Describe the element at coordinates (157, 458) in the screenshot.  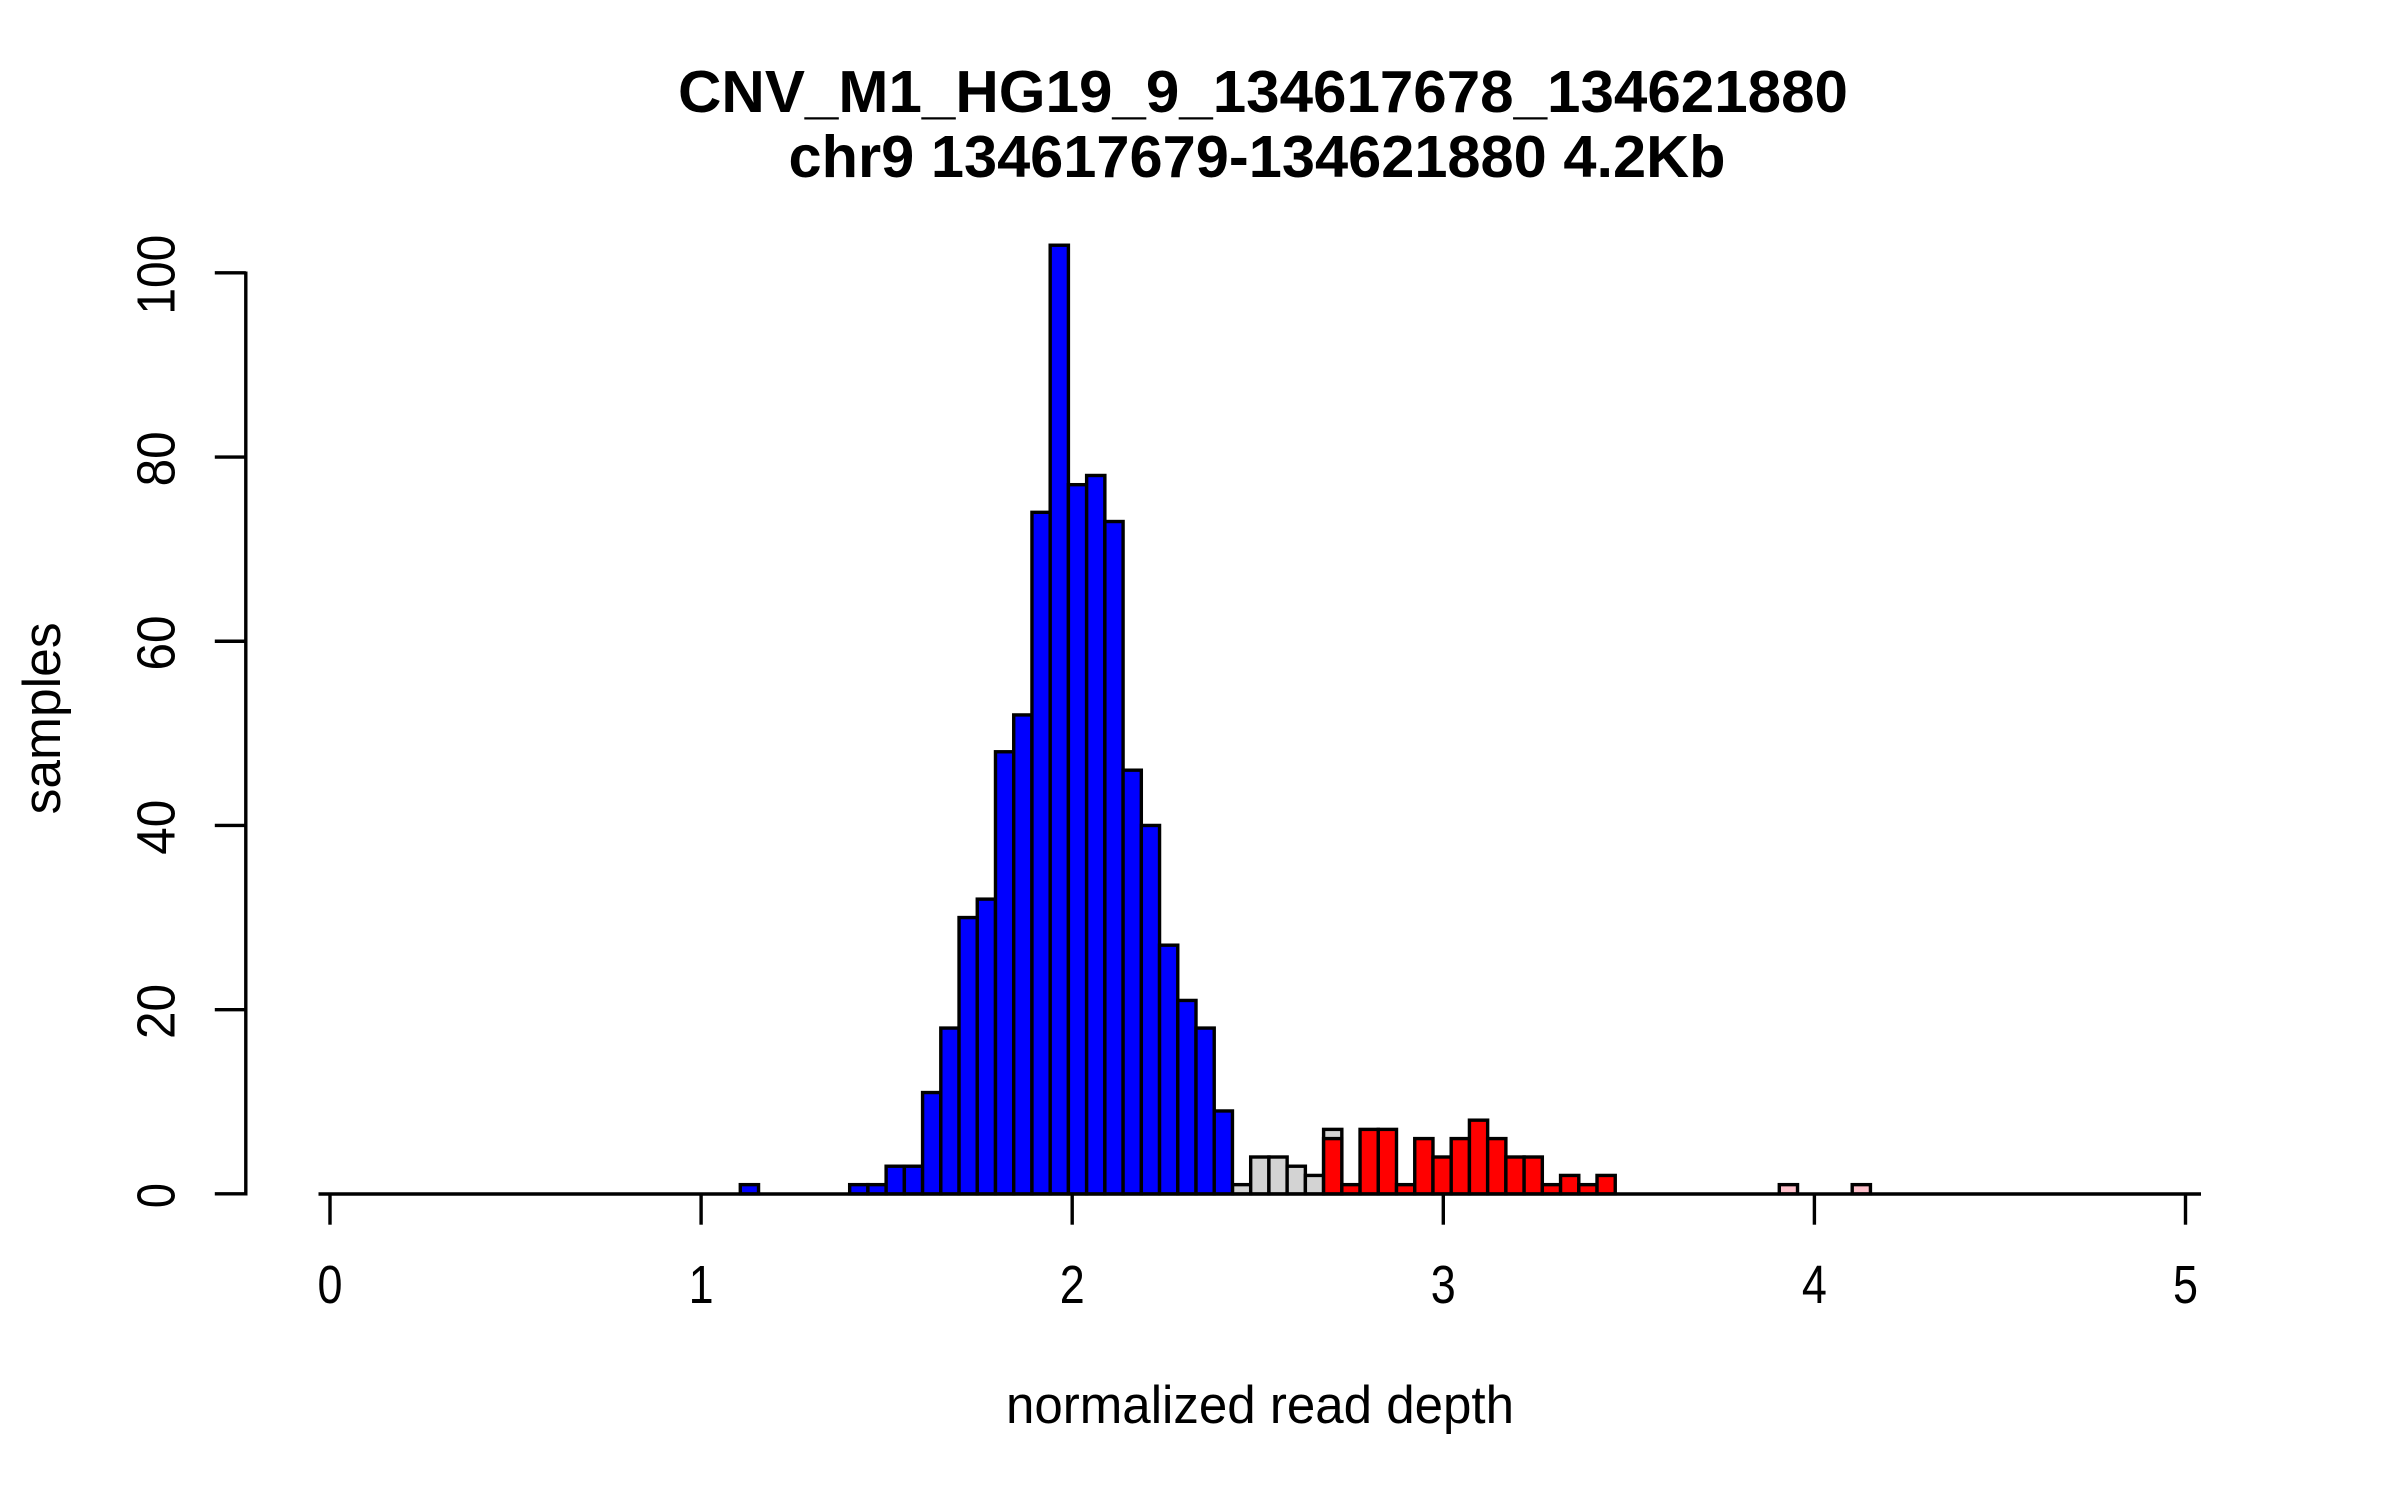
I see `svg-text: 80` at that location.